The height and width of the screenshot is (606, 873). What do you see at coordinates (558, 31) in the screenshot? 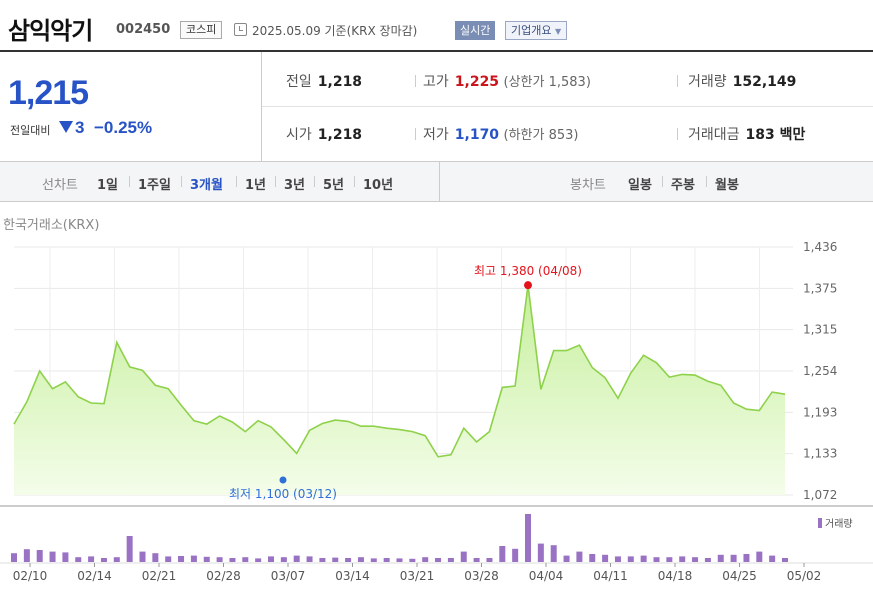
I see `chevron-down-icon: ▼` at bounding box center [558, 31].